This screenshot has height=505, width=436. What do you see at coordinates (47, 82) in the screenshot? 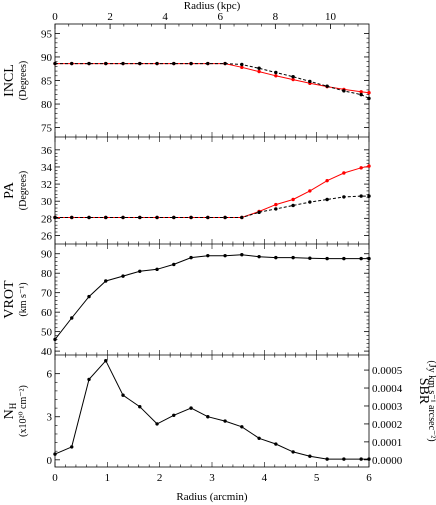
I see `y-tick-label: 85` at bounding box center [47, 82].